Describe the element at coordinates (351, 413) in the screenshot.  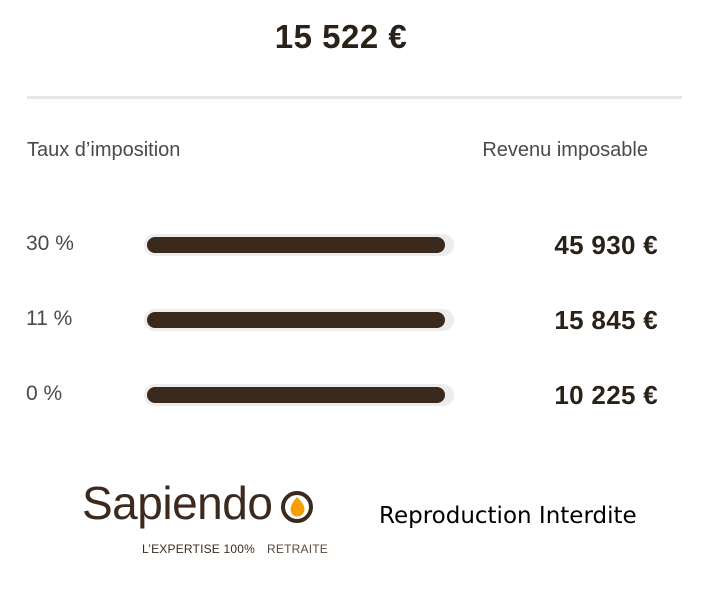
I see `bracket-row: 0 % 10 225 €` at that location.